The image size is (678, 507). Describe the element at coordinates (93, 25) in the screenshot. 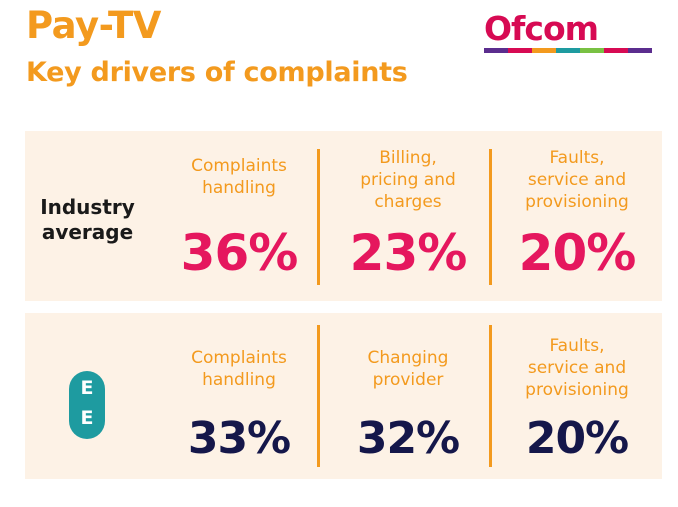

I see `page-title: Pay-TV` at that location.